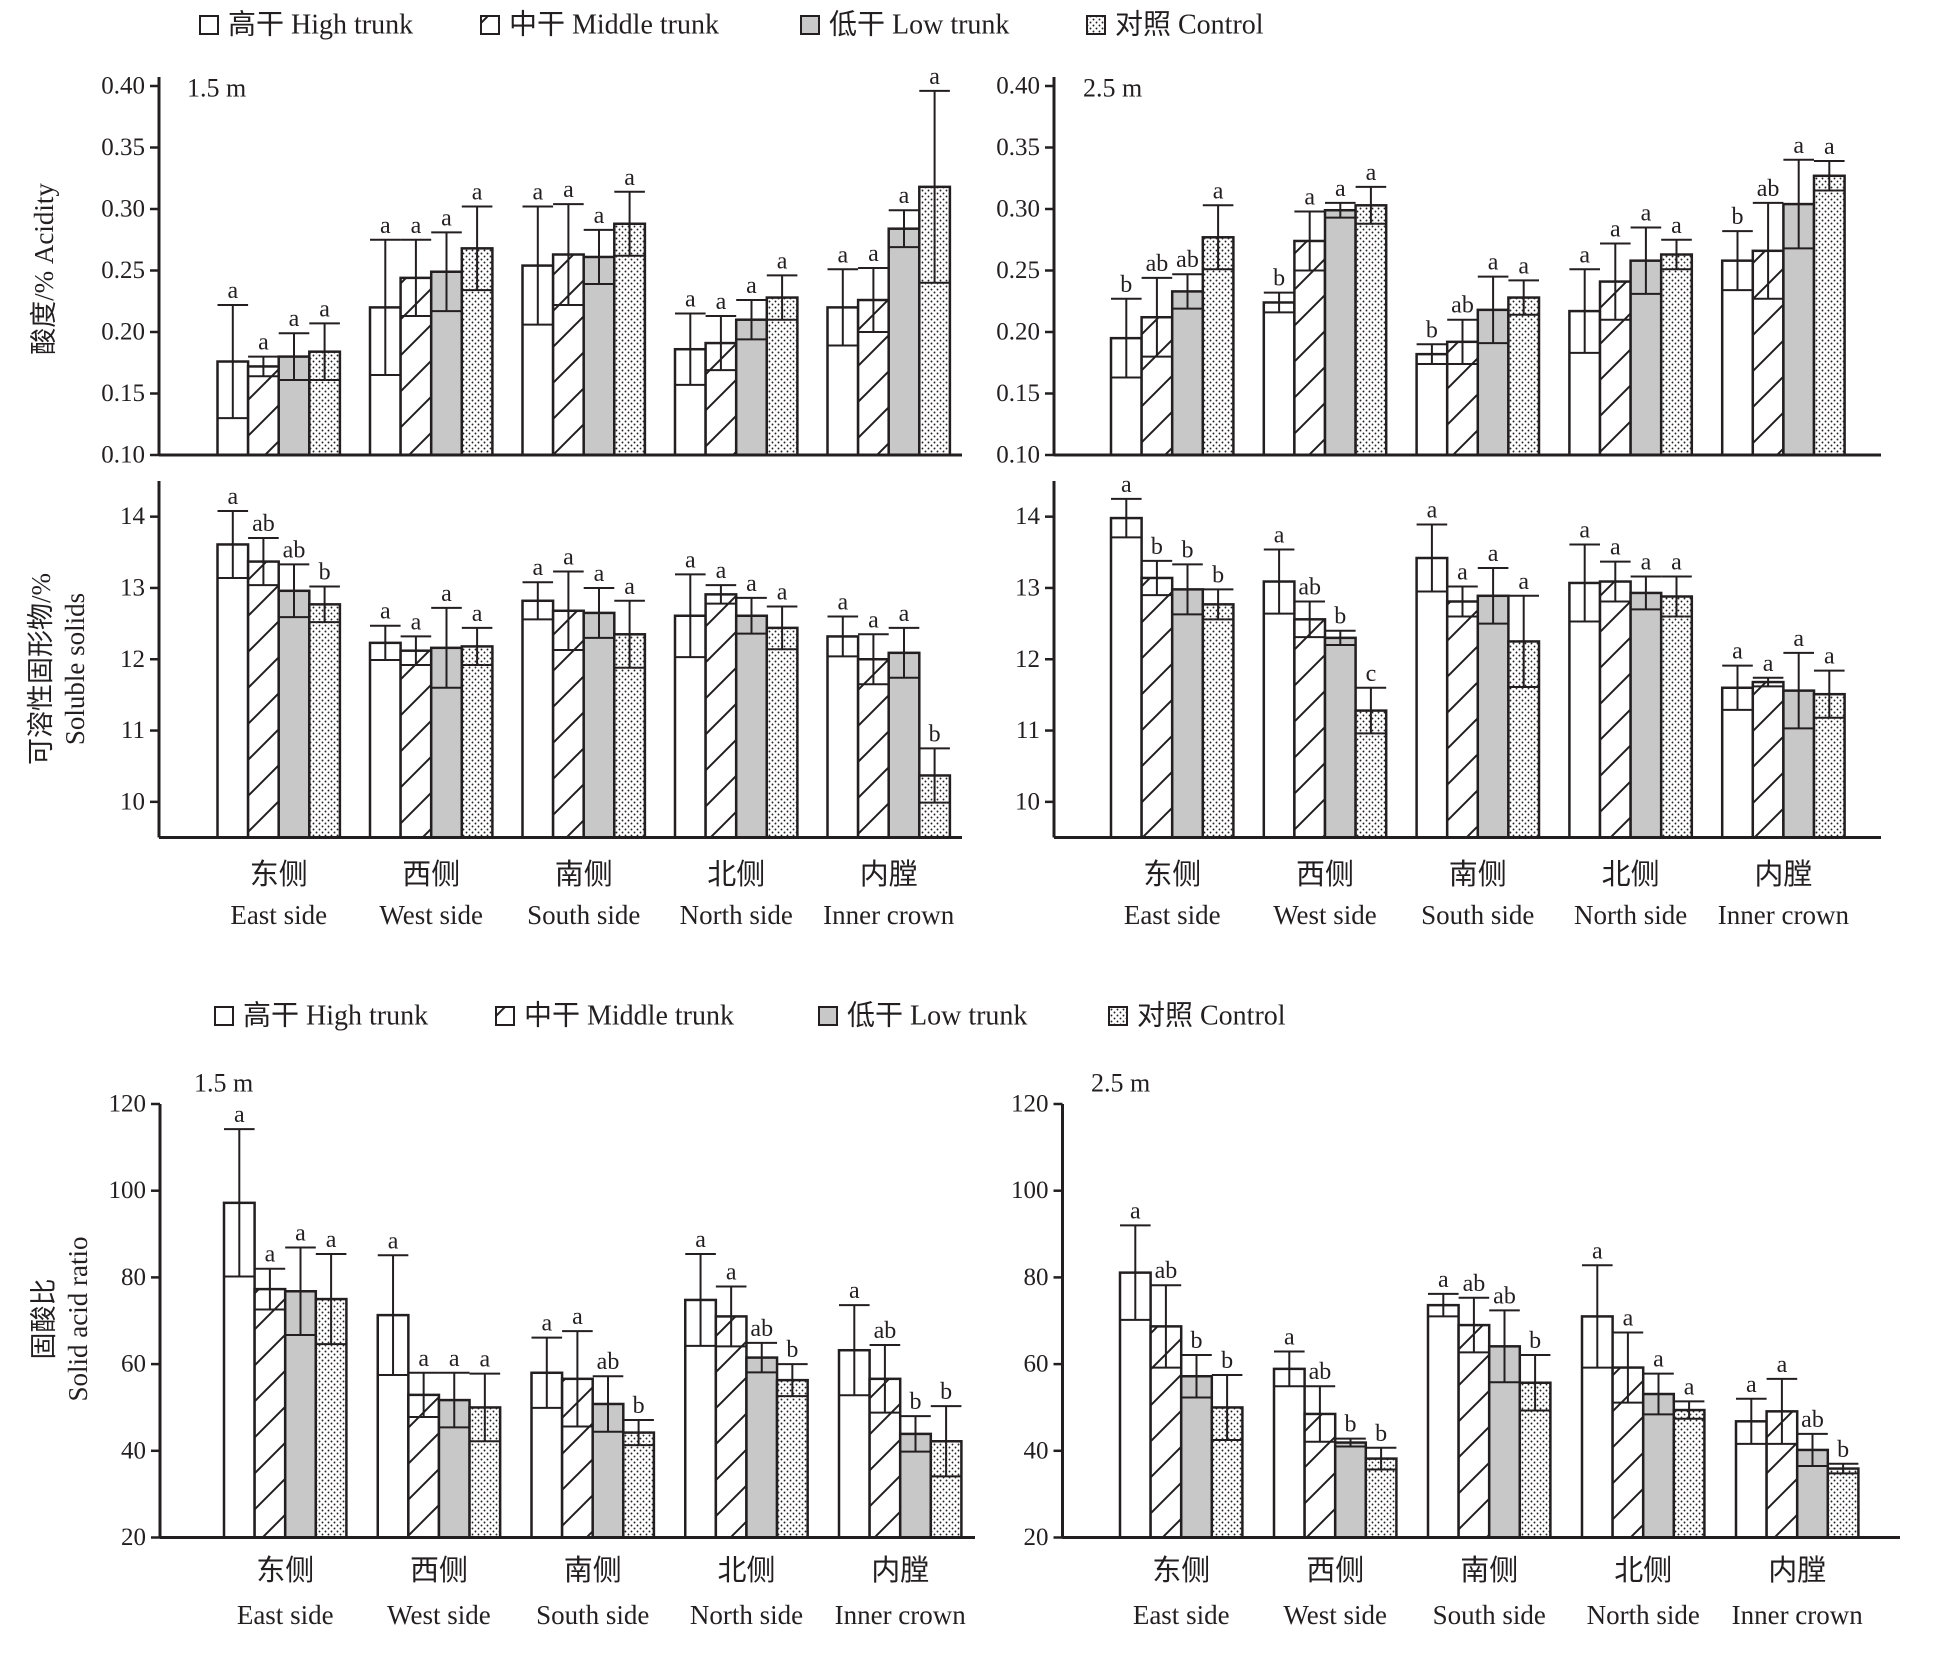  What do you see at coordinates (128, 1190) in the screenshot?
I see `y-tick-label: 100` at bounding box center [128, 1190].